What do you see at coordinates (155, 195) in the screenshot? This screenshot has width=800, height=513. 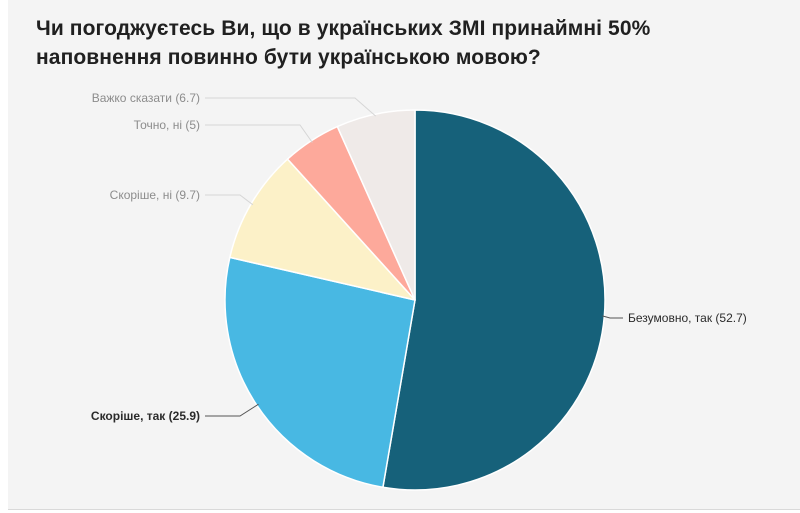 I see `slice-label: Скоріше, ні (9.7)` at bounding box center [155, 195].